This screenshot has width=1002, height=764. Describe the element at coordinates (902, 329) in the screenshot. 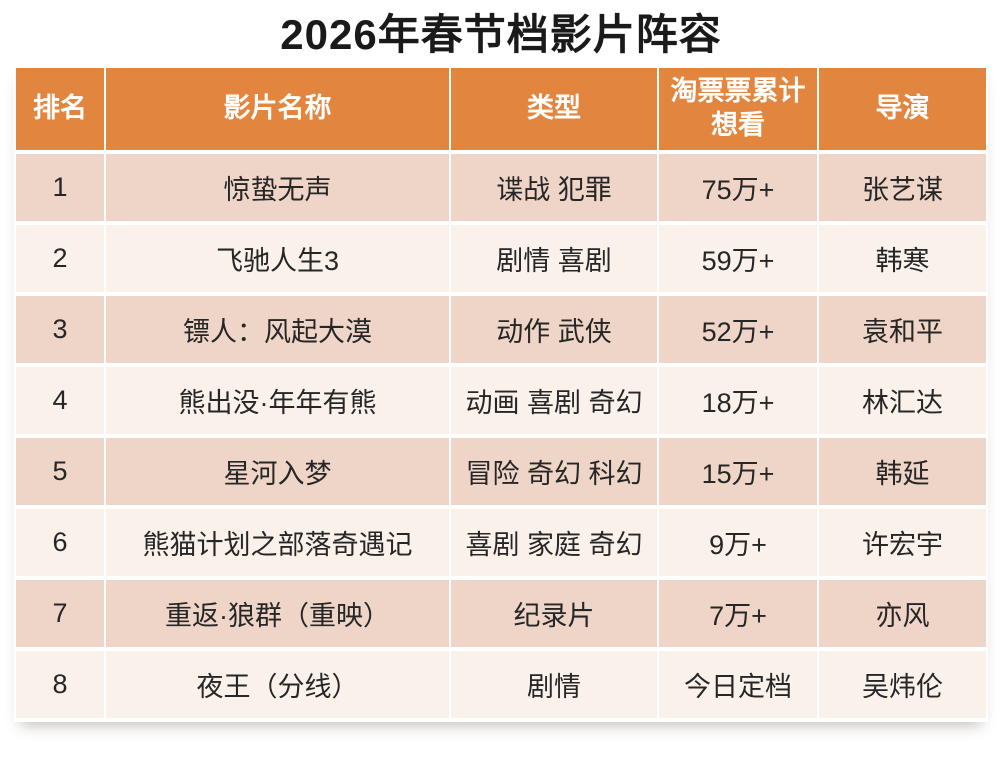

I see `cell-director: 袁和平` at that location.